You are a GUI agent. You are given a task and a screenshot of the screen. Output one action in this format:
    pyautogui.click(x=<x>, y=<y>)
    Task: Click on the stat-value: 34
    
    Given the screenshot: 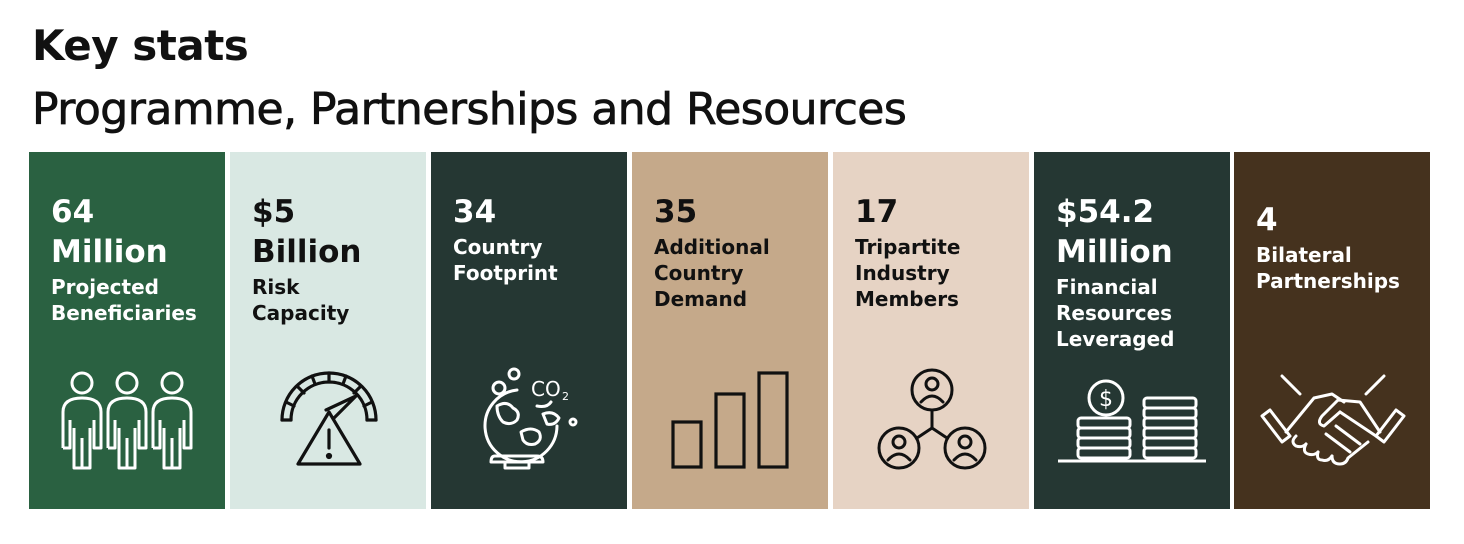 What is the action you would take?
    pyautogui.click(x=475, y=212)
    